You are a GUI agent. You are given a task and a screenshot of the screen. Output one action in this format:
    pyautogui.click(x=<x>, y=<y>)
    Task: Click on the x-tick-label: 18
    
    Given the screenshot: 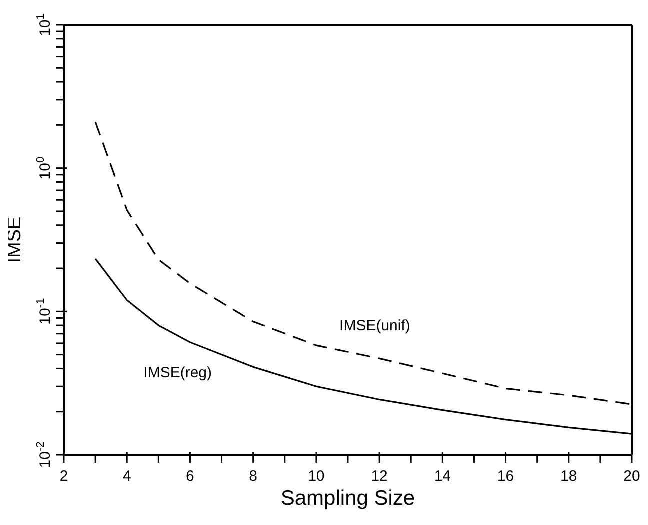 What is the action you would take?
    pyautogui.click(x=569, y=476)
    